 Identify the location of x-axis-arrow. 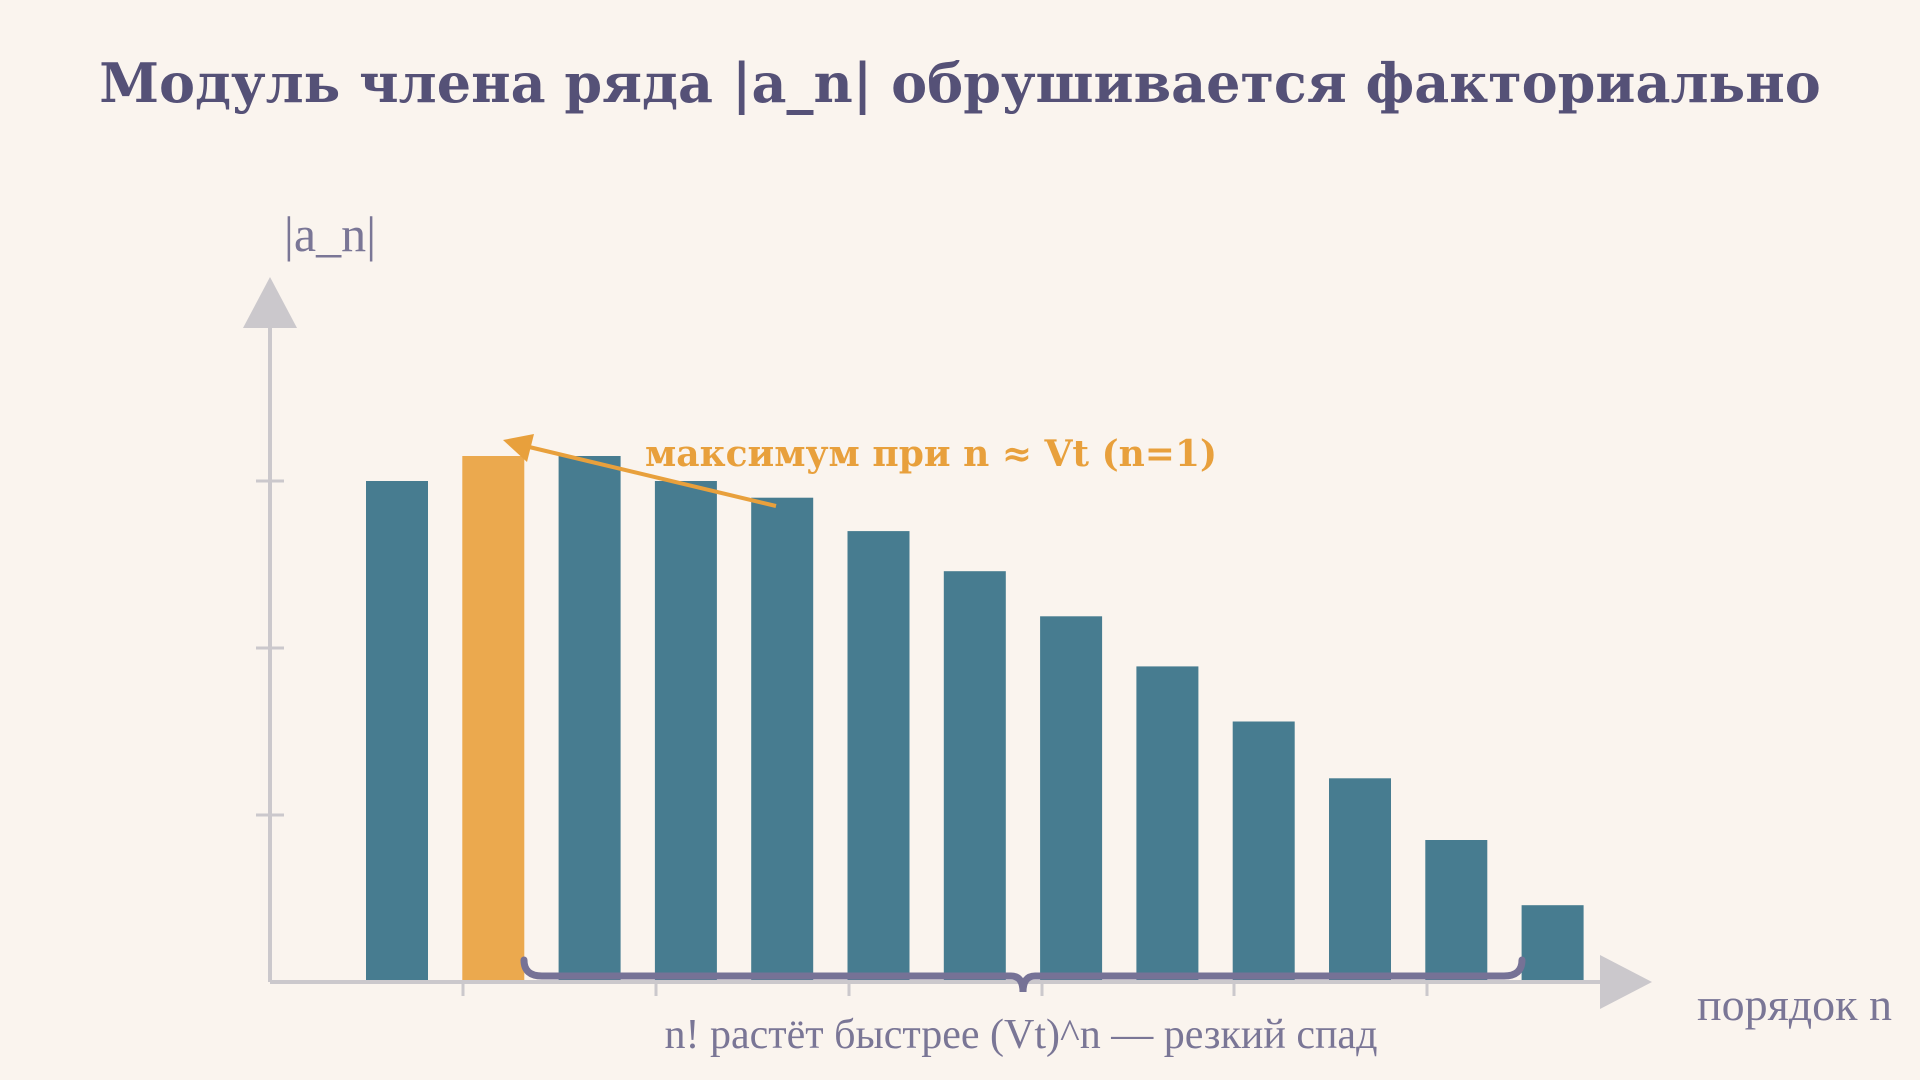
(1626, 982).